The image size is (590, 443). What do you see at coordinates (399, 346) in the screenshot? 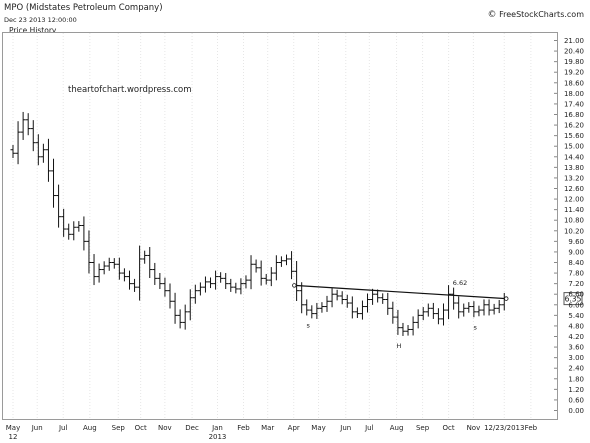
I see `head-label: H` at bounding box center [399, 346].